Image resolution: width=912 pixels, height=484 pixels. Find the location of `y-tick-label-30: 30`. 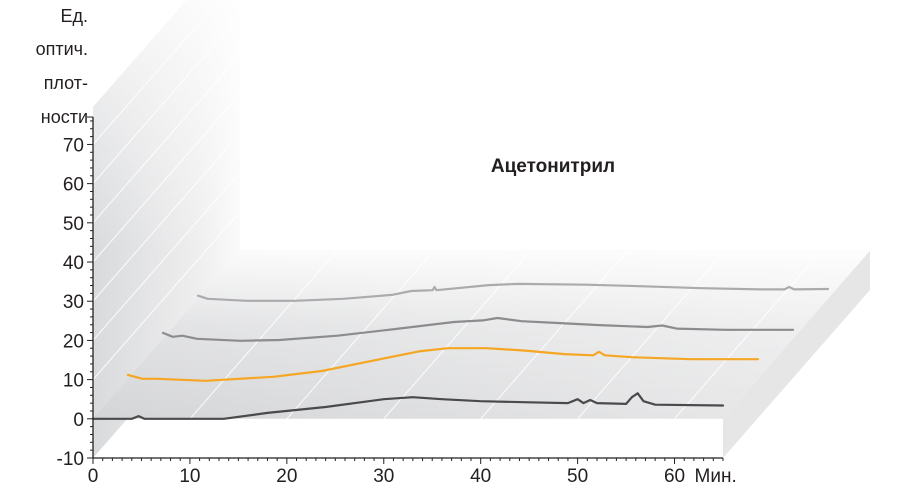

y-tick-label-30: 30 is located at coordinates (73, 302).